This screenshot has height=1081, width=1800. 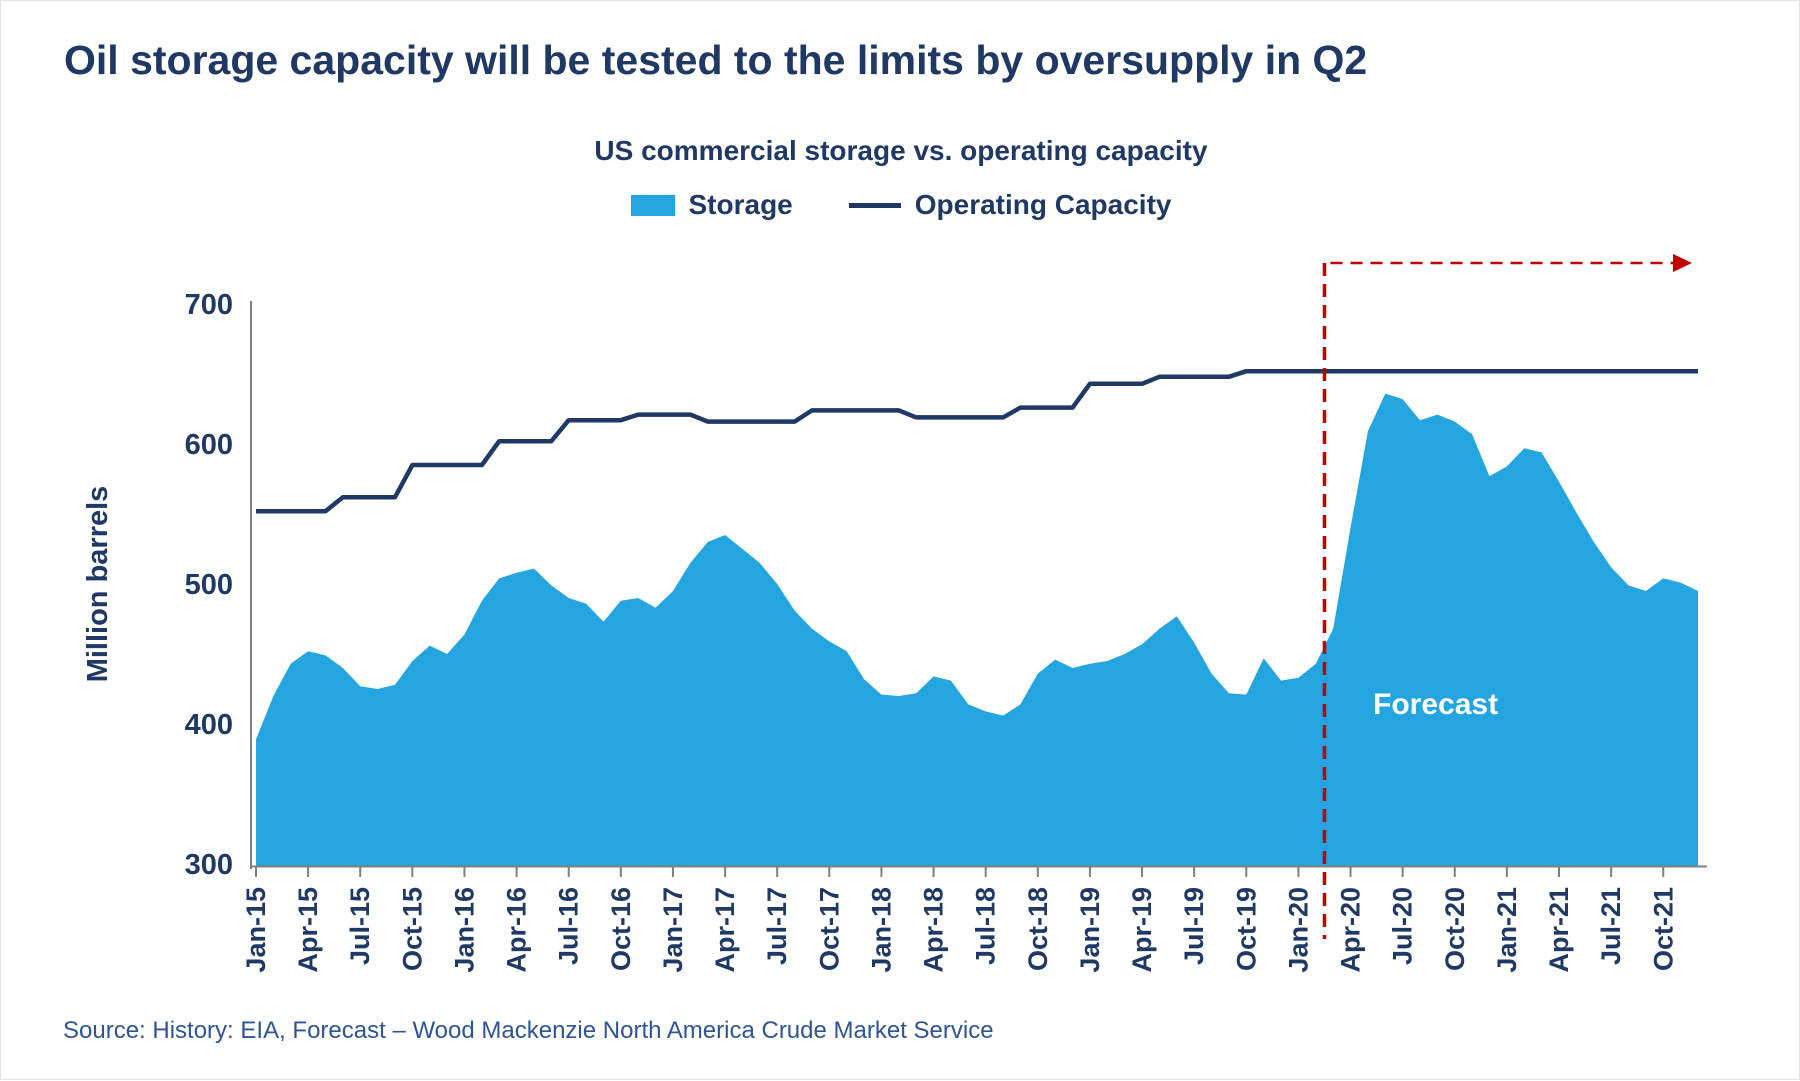 I want to click on x-tick-label: Jul-16, so click(x=569, y=926).